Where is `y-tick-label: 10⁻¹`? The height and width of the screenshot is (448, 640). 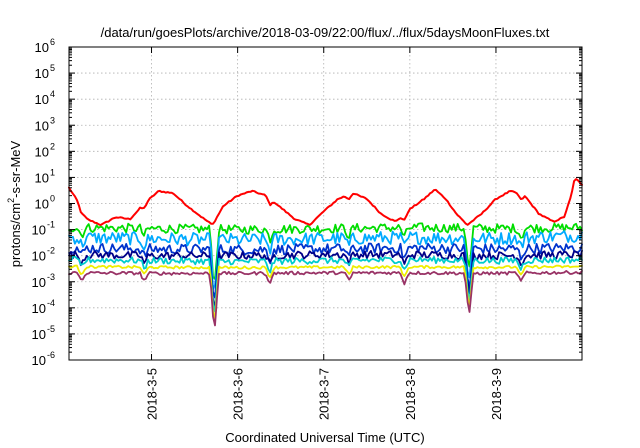
y-tick-label: 10⁻¹ is located at coordinates (43, 229).